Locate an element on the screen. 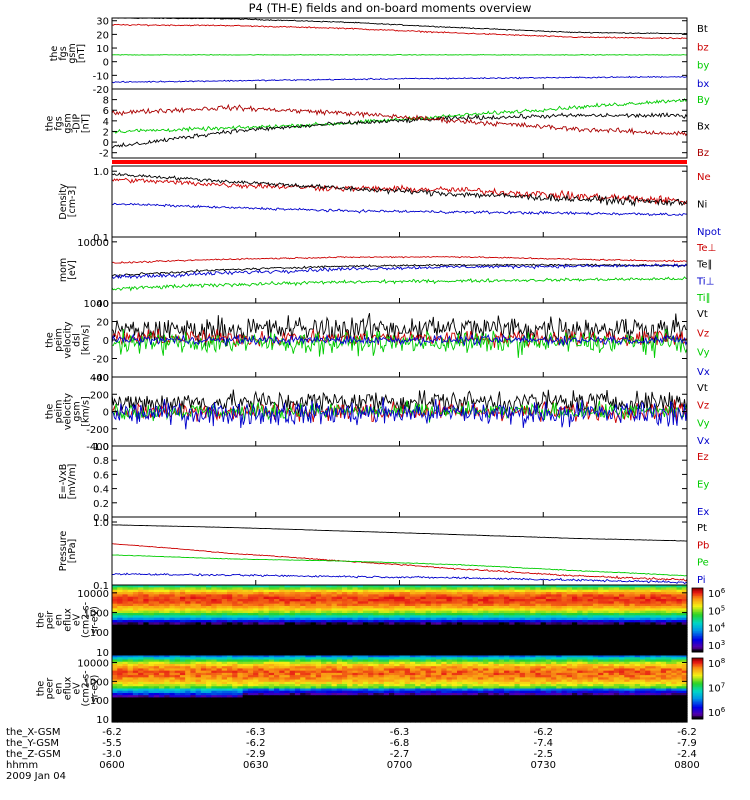  legend-Bx: Bx is located at coordinates (703, 127).